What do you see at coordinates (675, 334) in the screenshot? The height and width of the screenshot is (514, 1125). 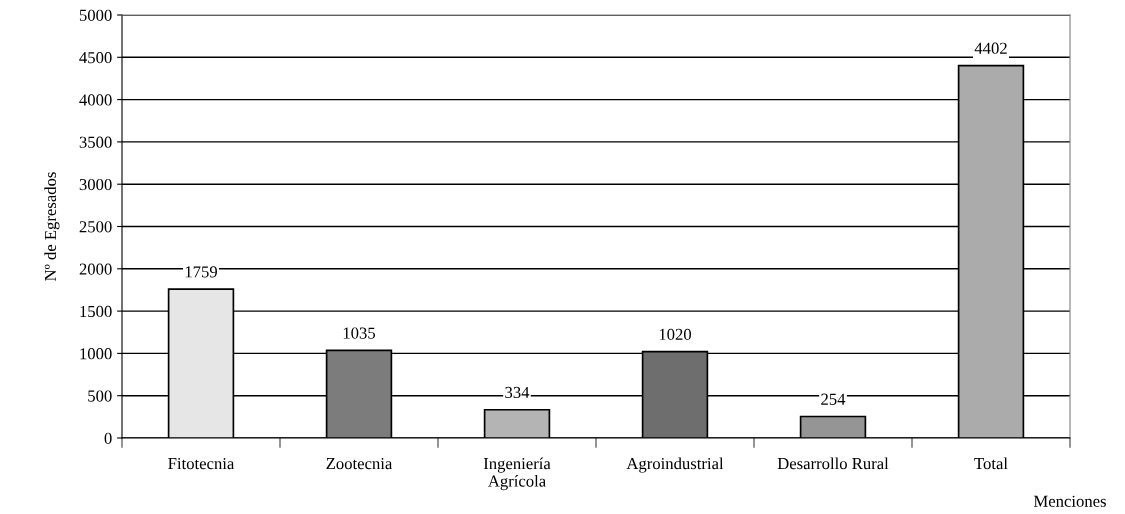 I see `data-label: 1020` at bounding box center [675, 334].